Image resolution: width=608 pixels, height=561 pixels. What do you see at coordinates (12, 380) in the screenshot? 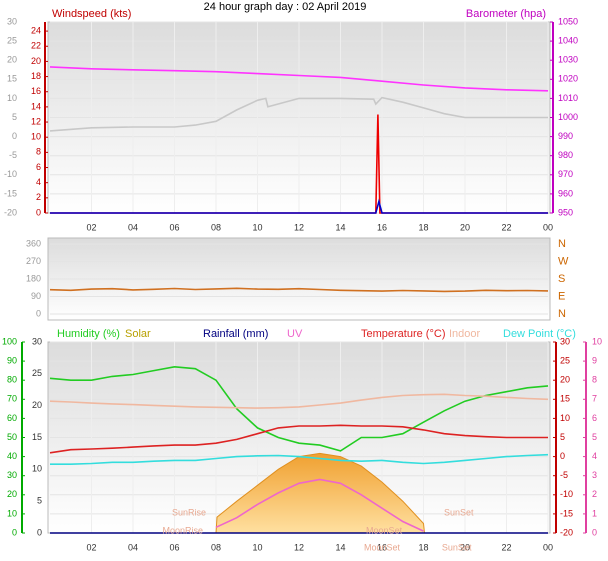
I see `y-tick-label: 80` at bounding box center [12, 380].